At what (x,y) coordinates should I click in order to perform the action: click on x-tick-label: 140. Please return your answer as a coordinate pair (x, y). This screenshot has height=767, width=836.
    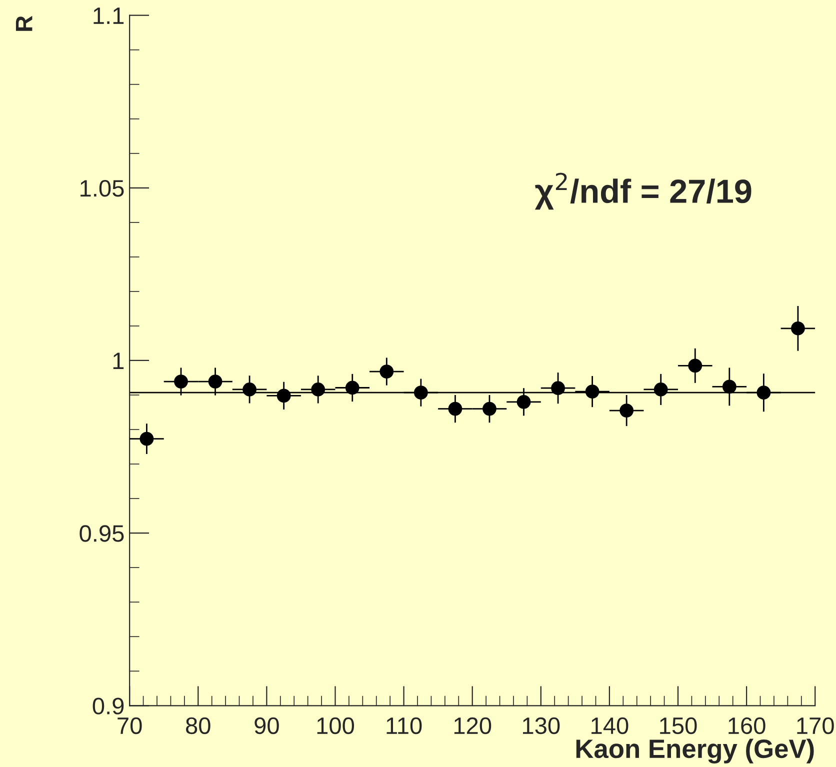
    Looking at the image, I should click on (610, 725).